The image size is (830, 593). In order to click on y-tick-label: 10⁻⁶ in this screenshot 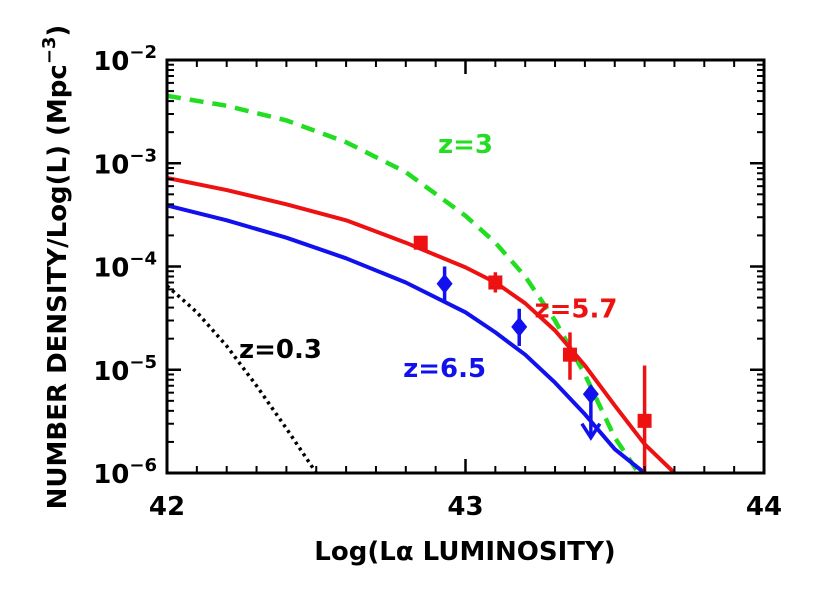, I will do `click(125, 472)`.